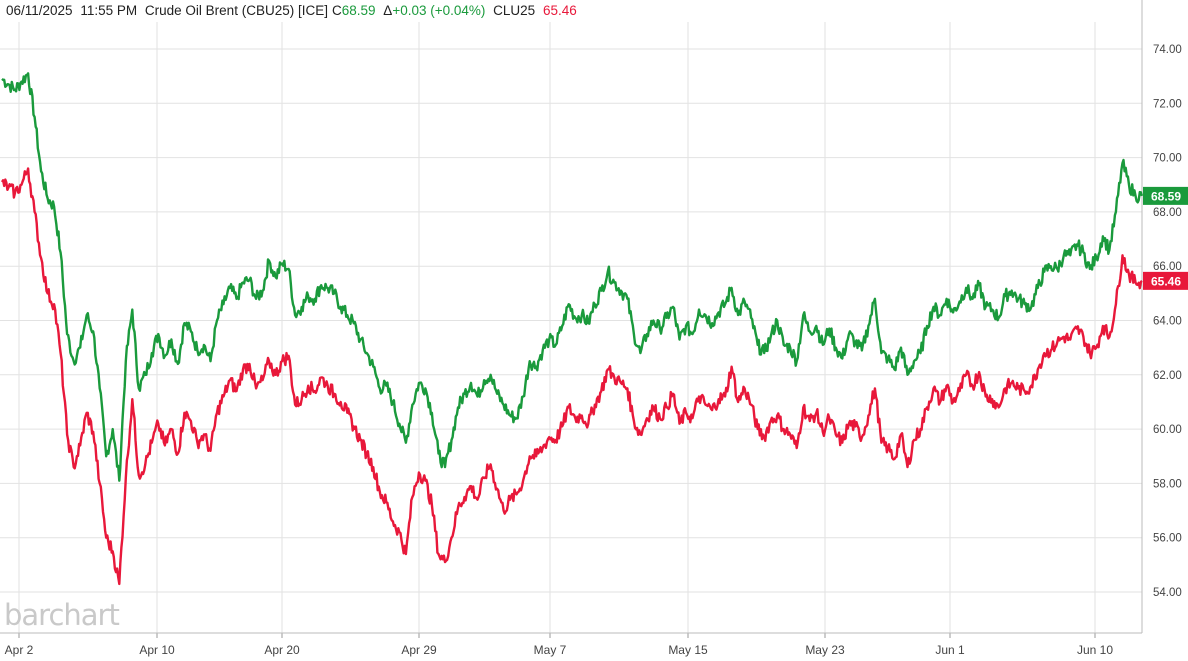 The height and width of the screenshot is (661, 1188). What do you see at coordinates (1167, 159) in the screenshot?
I see `y-tick-label: 70.00` at bounding box center [1167, 159].